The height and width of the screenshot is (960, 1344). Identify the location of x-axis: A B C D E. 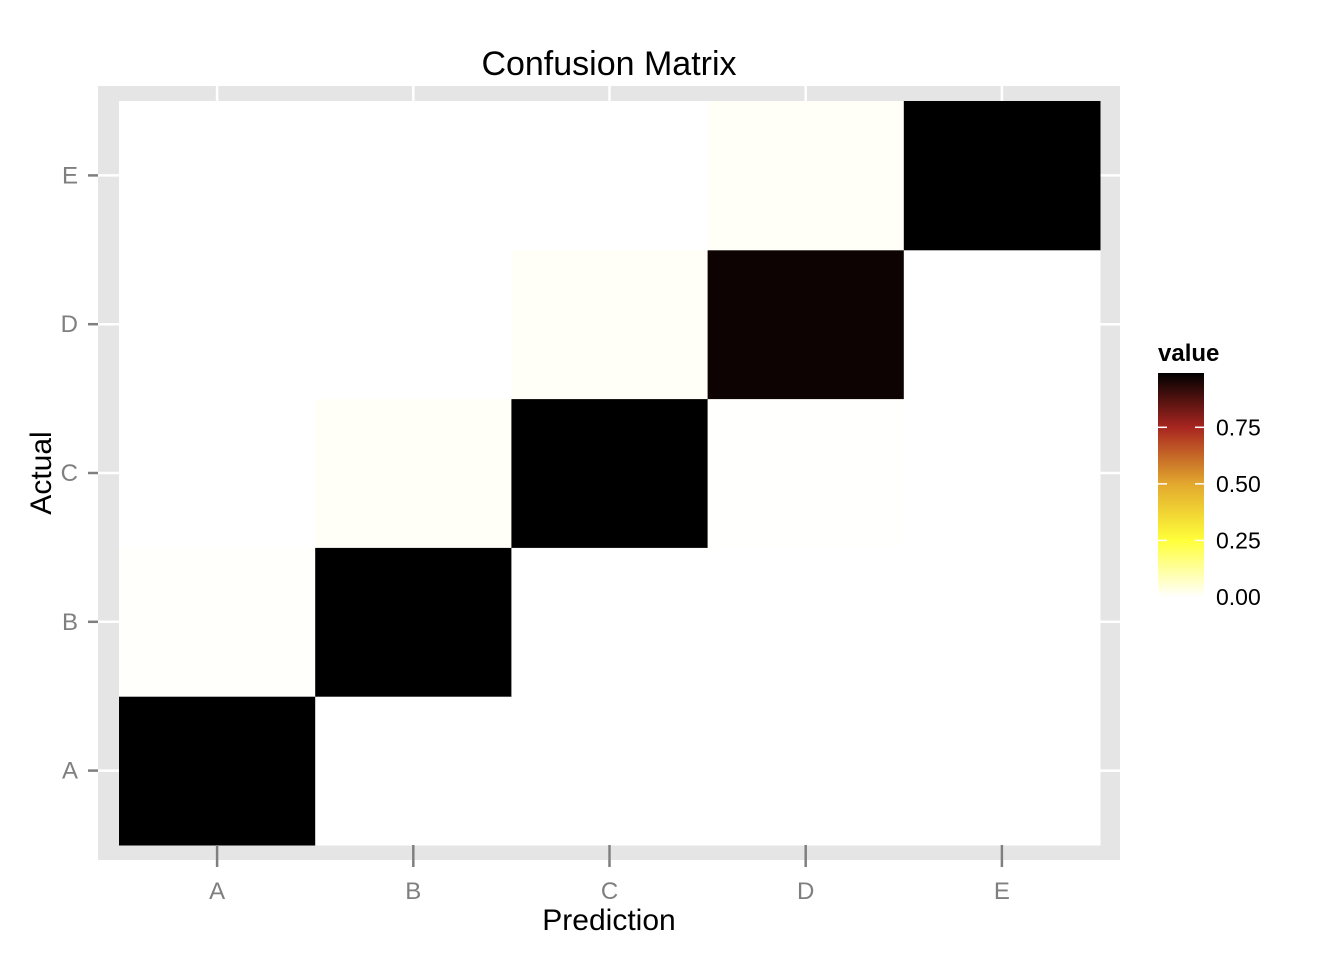
(609, 875).